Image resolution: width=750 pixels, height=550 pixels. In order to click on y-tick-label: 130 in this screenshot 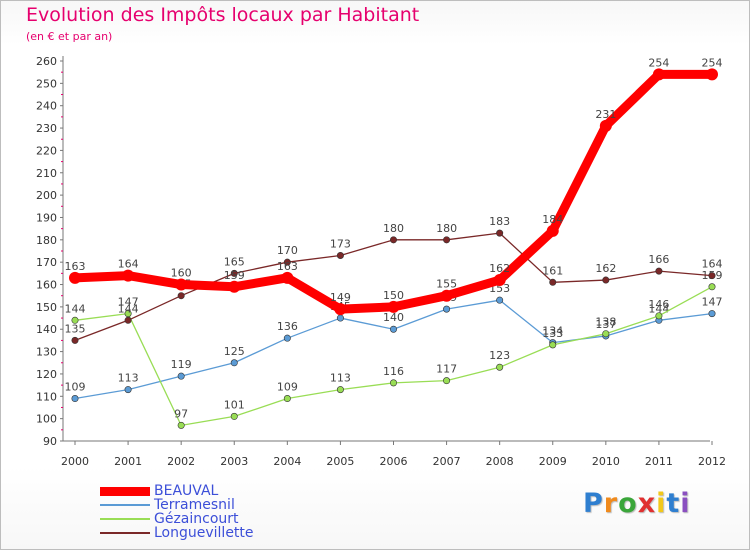, I will do `click(46, 352)`.